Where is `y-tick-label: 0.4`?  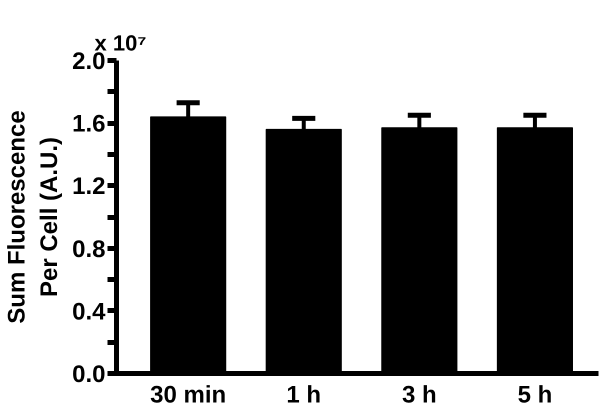 y-tick-label: 0.4 is located at coordinates (89, 312).